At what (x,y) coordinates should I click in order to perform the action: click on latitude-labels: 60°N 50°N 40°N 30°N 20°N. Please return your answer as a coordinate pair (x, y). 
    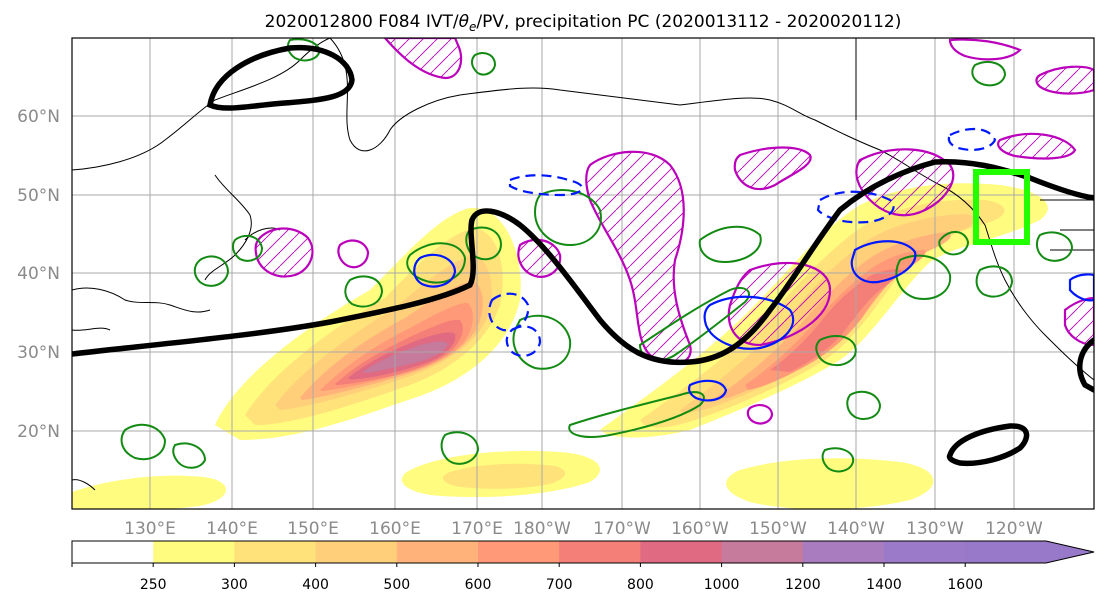
    Looking at the image, I should click on (38, 274).